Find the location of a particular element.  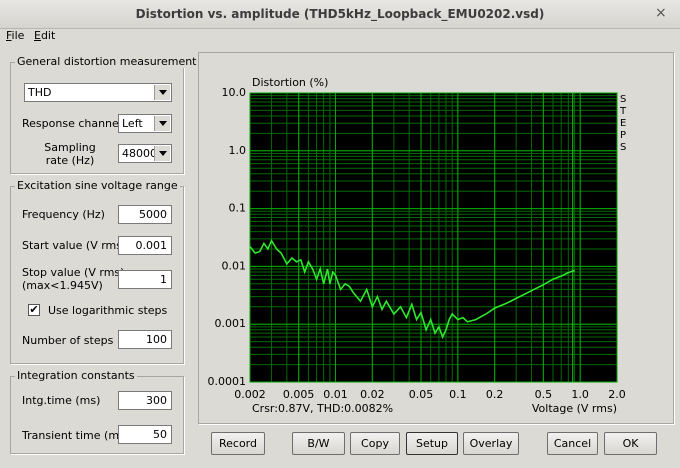

x-tick-label: 0.005 is located at coordinates (299, 394).